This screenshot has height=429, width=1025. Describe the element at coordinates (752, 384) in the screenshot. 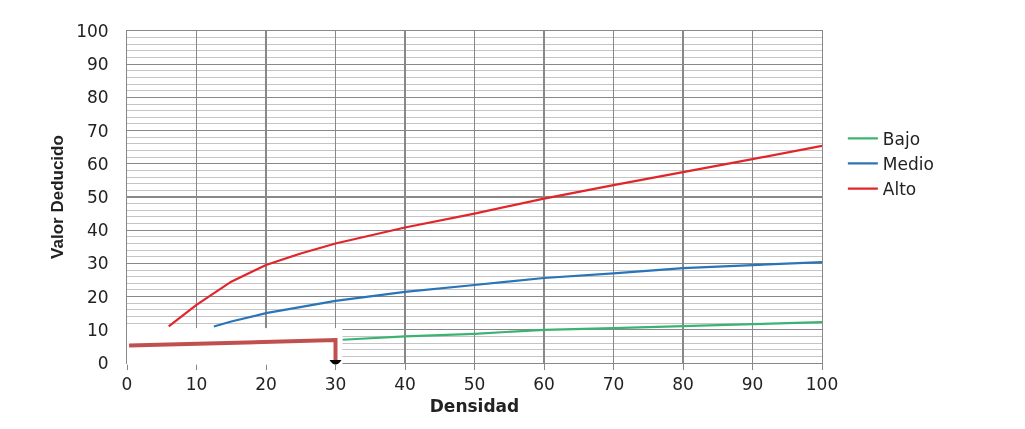

I see `x-tick-label: 90` at that location.